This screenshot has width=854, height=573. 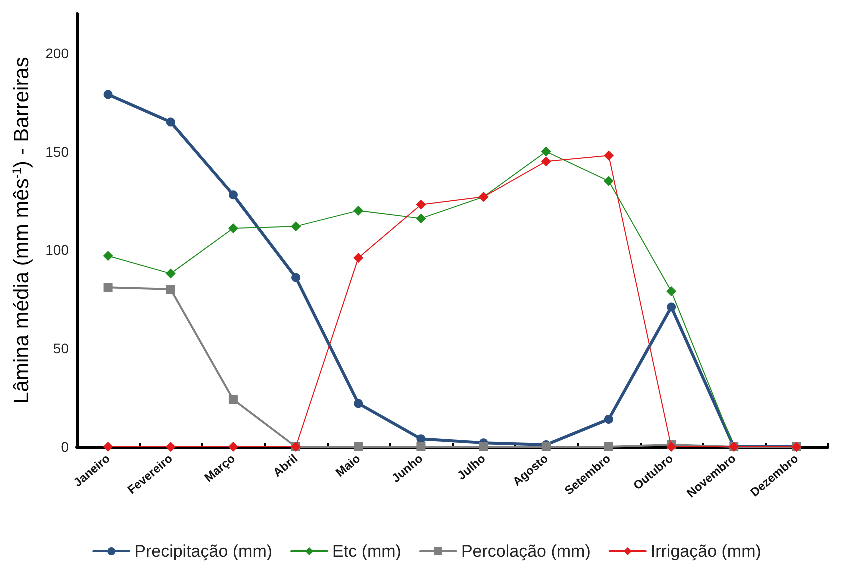 What do you see at coordinates (58, 53) in the screenshot?
I see `y-tick-label: 200` at bounding box center [58, 53].